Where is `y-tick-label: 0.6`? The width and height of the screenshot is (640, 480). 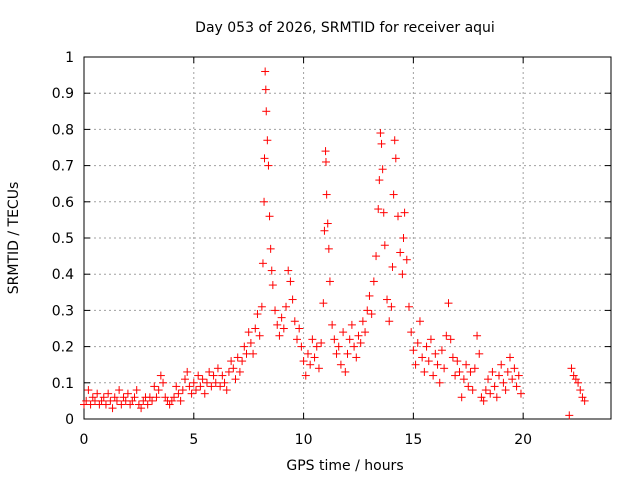 y-tick-label: 0.6 is located at coordinates (63, 203).